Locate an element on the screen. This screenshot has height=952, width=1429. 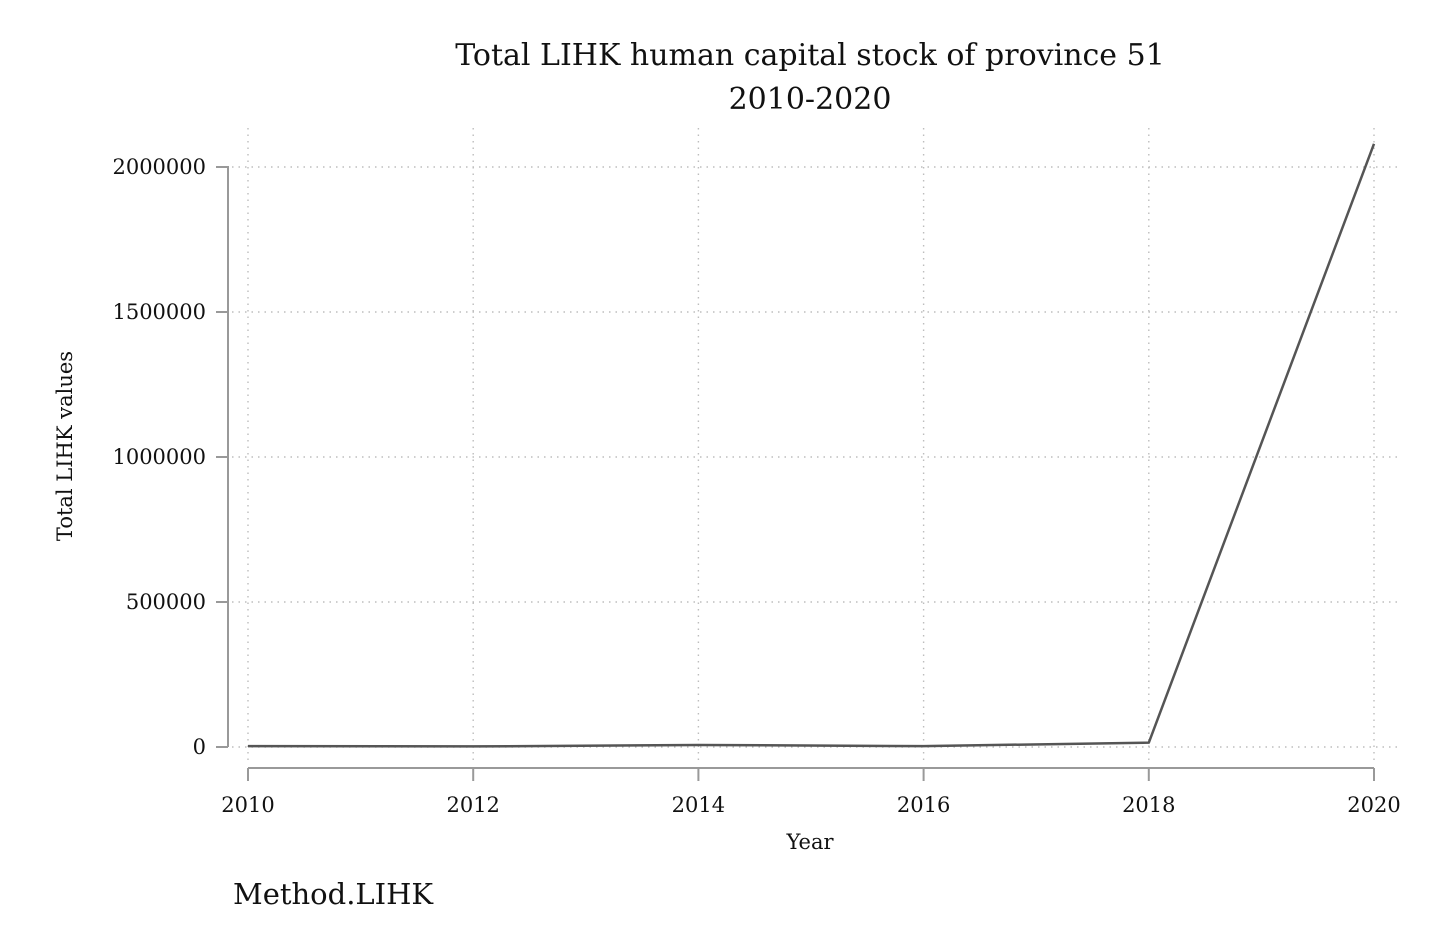
y-axis-title: Total LIHK values is located at coordinates (65, 446).